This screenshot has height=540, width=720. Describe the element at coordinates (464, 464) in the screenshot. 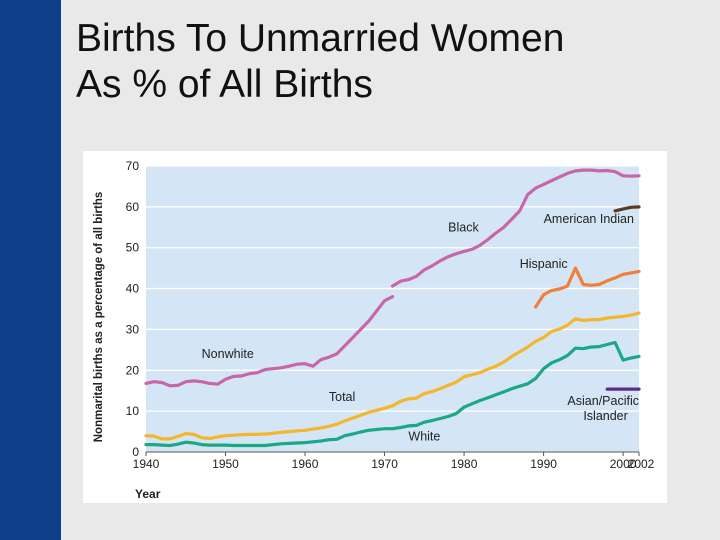

I see `x-tick-label: 1980` at that location.